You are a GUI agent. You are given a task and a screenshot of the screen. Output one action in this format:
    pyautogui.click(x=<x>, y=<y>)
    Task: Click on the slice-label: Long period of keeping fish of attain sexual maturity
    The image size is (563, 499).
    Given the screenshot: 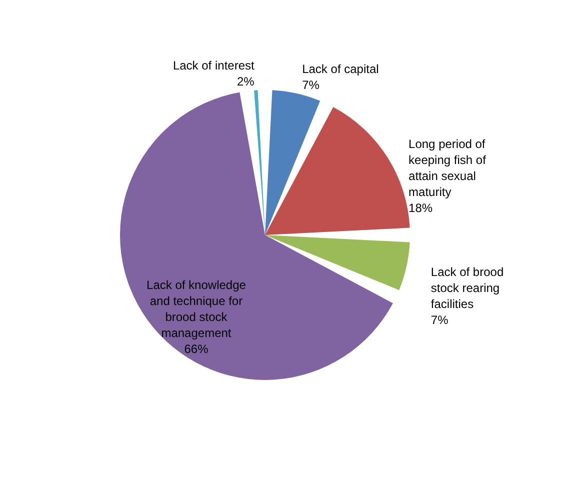 What is the action you would take?
    pyautogui.click(x=447, y=167)
    